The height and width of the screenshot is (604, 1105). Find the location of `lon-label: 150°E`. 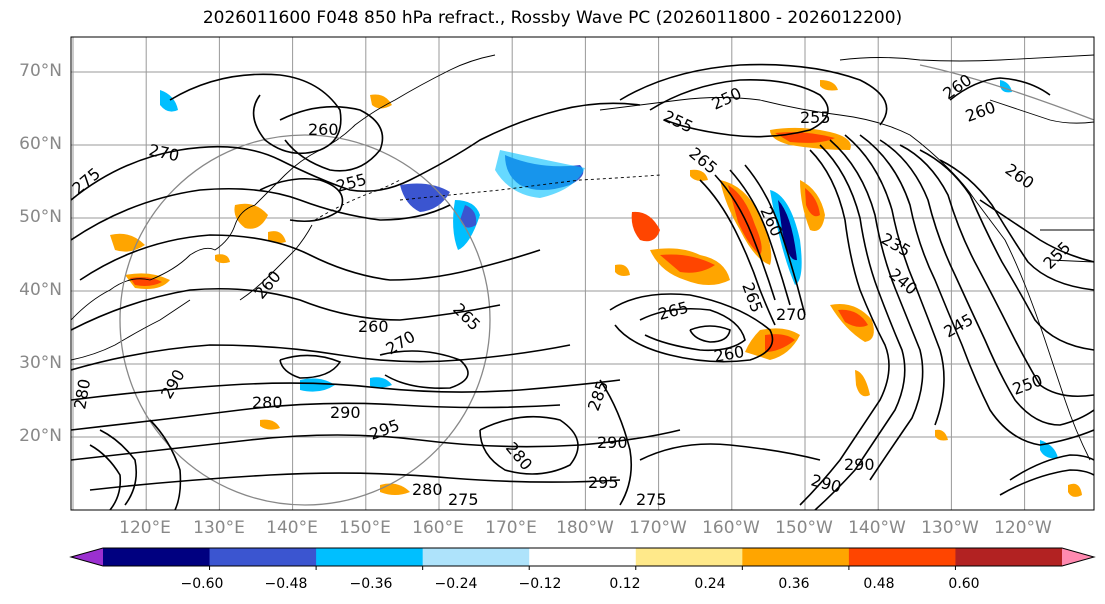

lon-label: 150°E is located at coordinates (365, 528).